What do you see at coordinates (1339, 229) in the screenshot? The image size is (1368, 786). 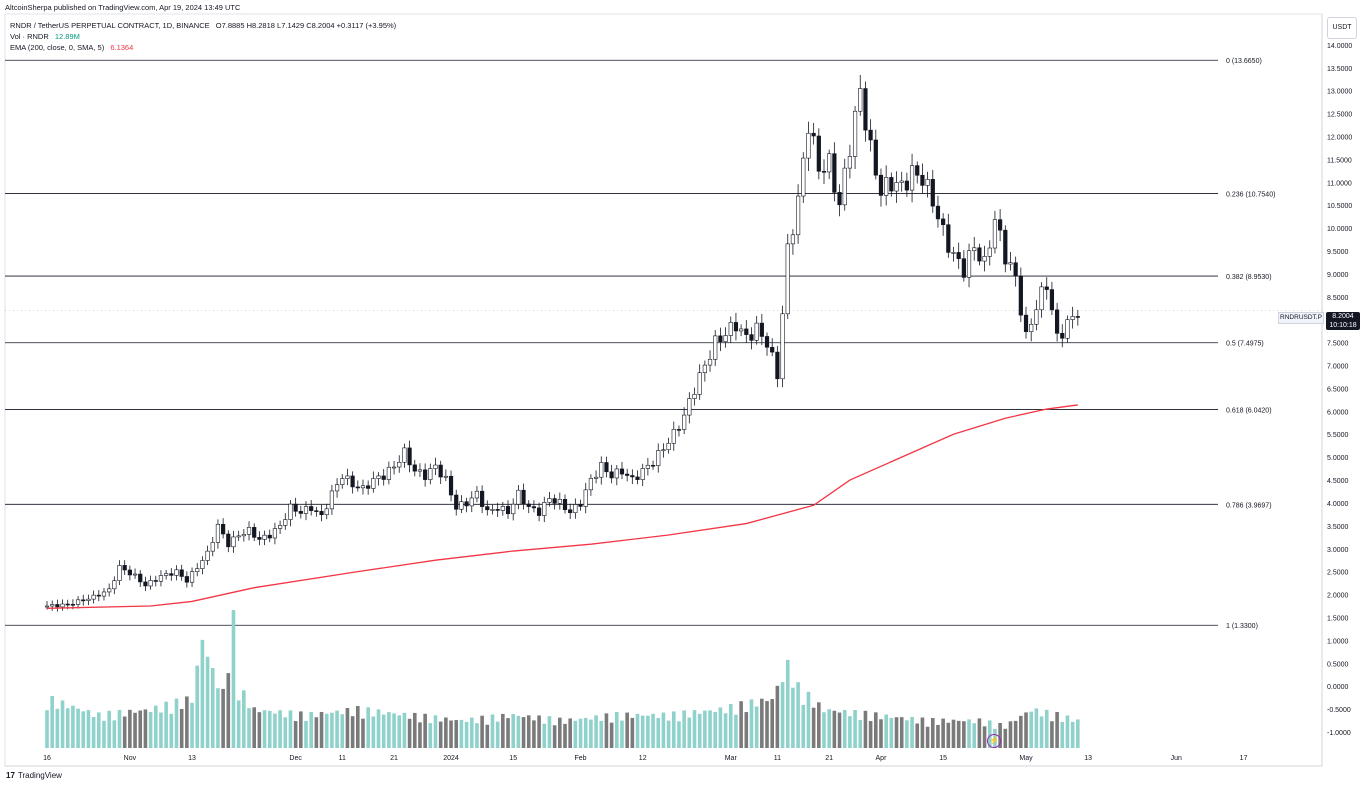 I see `y-tick-label: 10.0000` at bounding box center [1339, 229].